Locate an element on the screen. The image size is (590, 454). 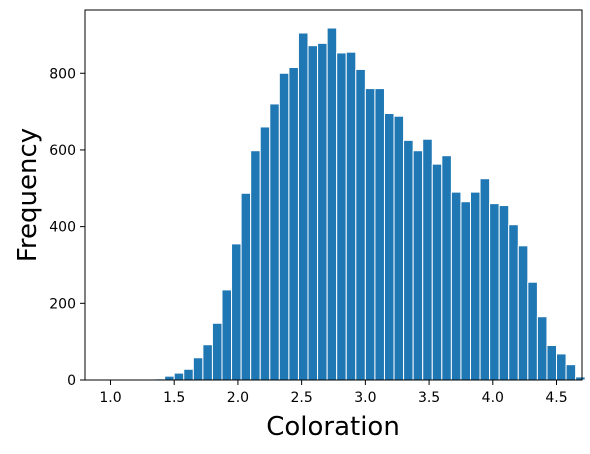
y-tick-label: 400 is located at coordinates (62, 228).